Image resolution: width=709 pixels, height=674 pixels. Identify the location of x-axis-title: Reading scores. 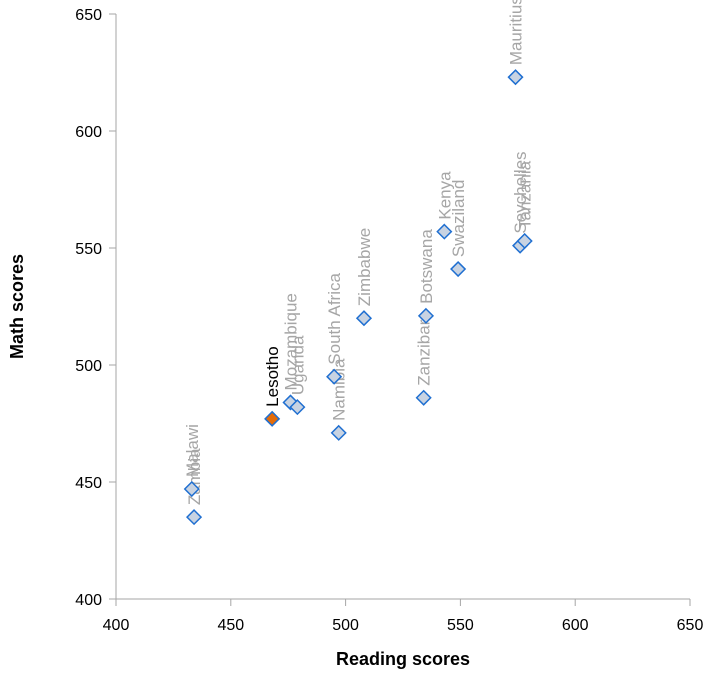
(403, 659).